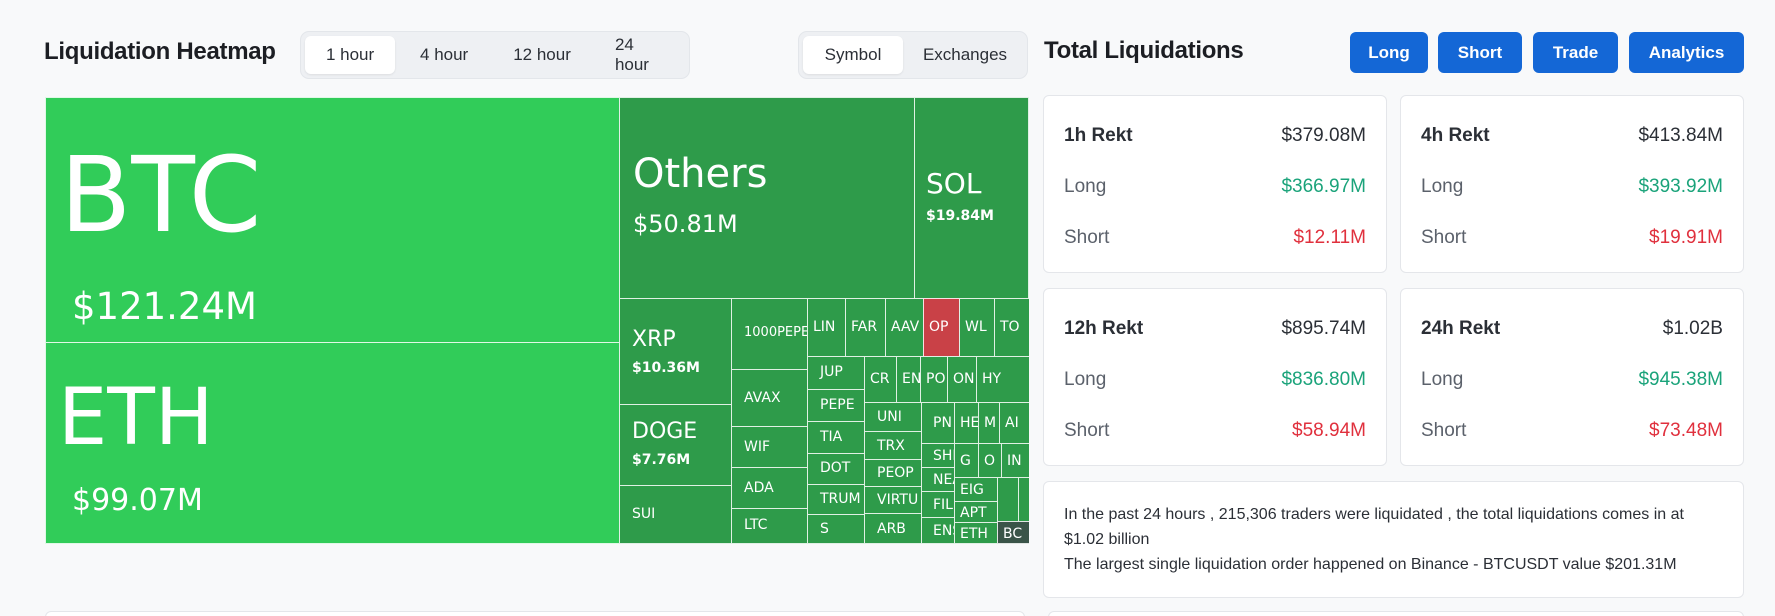  Describe the element at coordinates (542, 54) in the screenshot. I see `range-12-hour-tab: 12 hour` at that location.